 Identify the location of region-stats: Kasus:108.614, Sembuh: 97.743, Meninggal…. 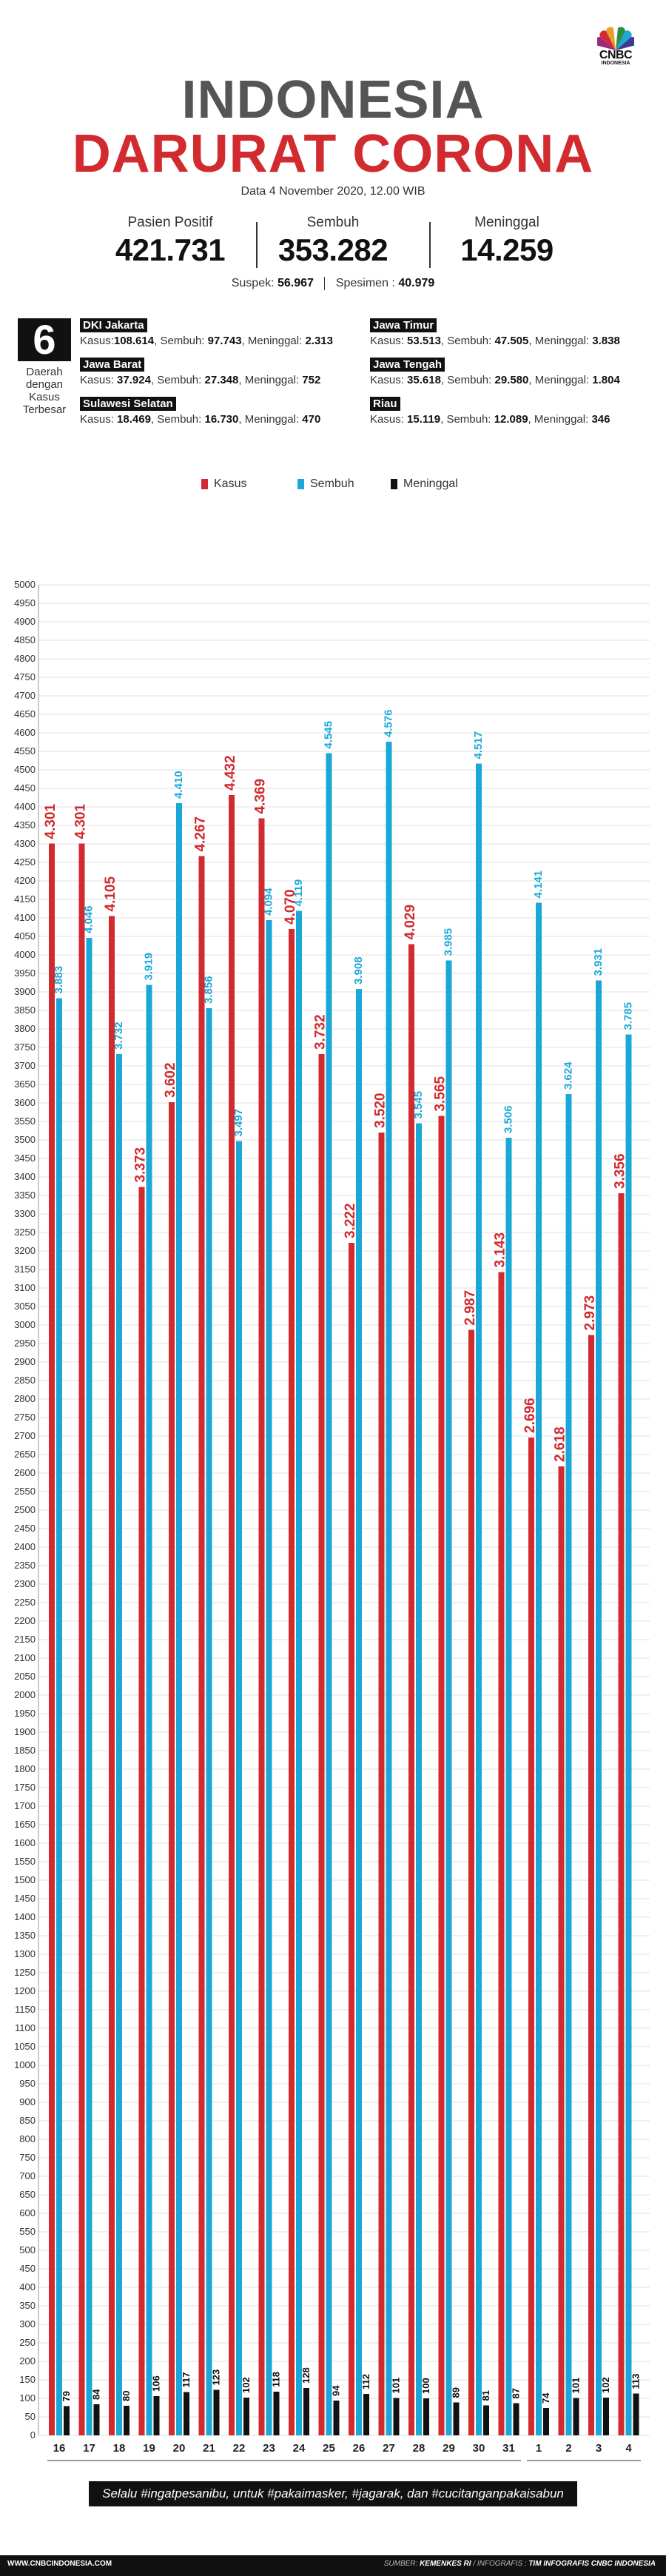
(206, 341).